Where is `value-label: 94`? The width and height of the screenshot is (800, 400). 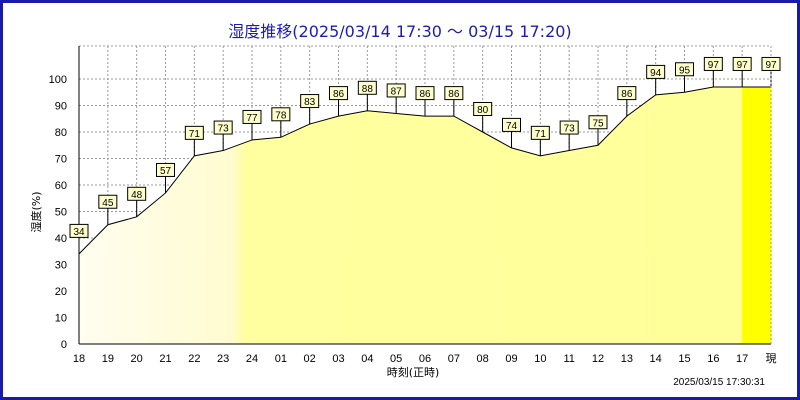 value-label: 94 is located at coordinates (656, 71).